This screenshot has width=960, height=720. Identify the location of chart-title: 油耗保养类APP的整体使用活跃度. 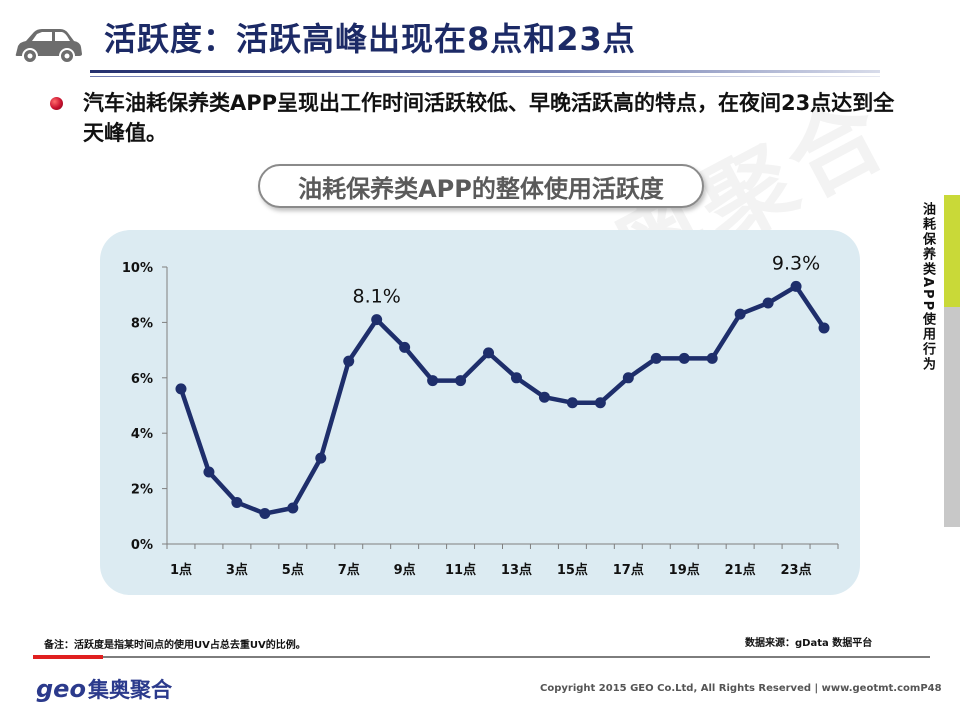
(481, 188).